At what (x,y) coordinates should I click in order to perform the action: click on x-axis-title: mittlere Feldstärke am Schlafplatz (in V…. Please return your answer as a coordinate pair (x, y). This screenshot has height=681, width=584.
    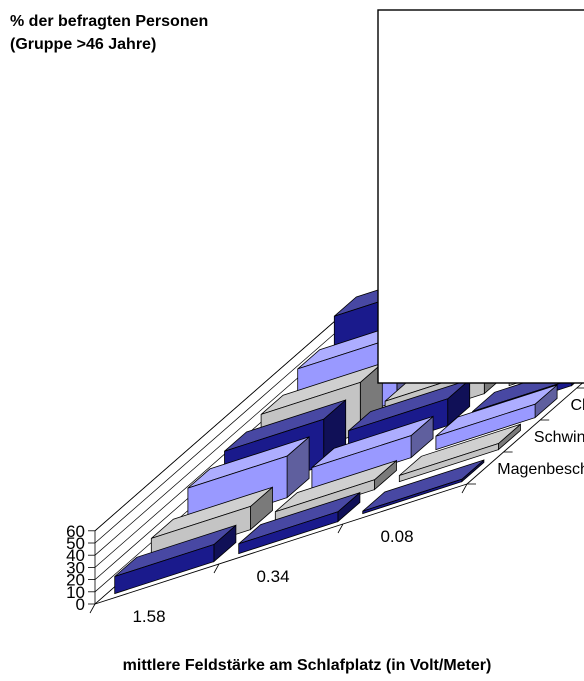
    Looking at the image, I should click on (307, 665).